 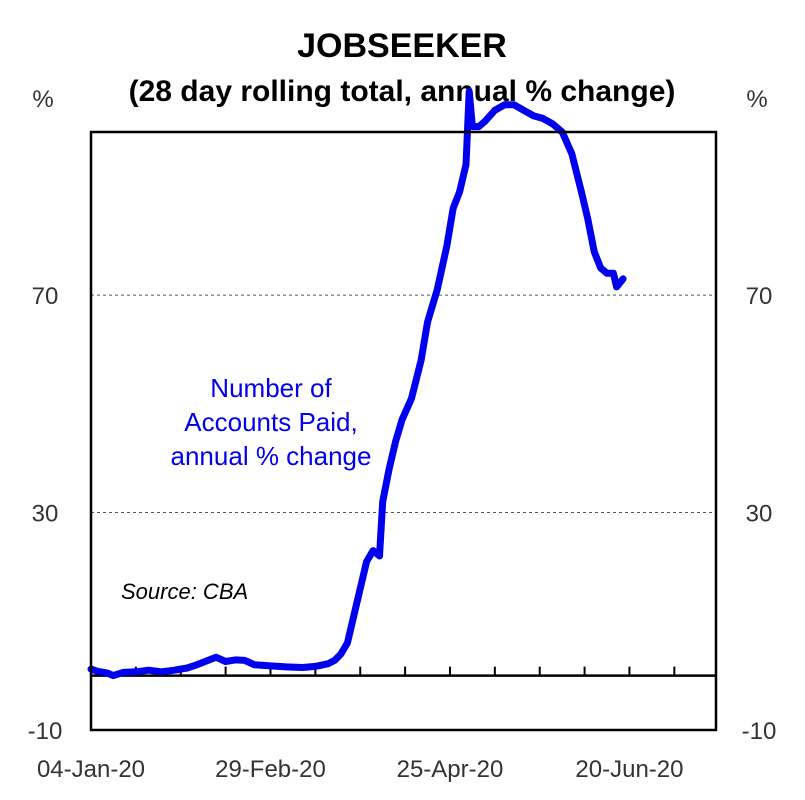 What do you see at coordinates (45, 514) in the screenshot?
I see `y-tick-left: 30` at bounding box center [45, 514].